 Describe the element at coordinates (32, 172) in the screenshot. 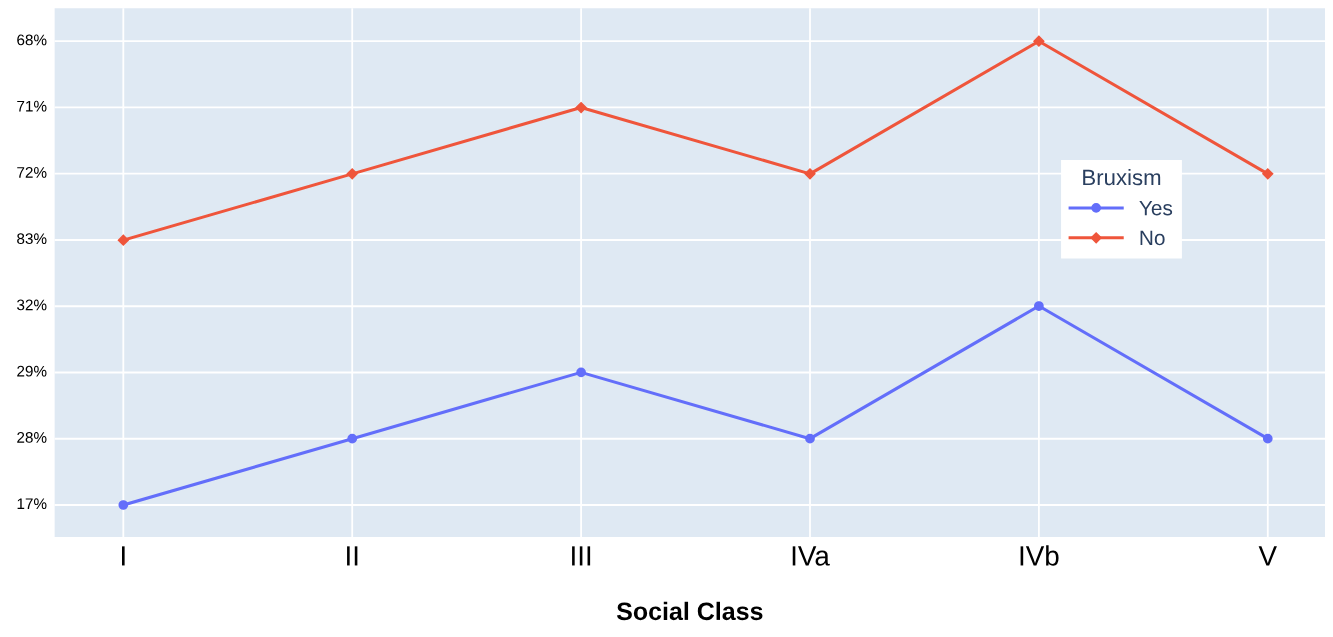

I see `text: 72%` at that location.